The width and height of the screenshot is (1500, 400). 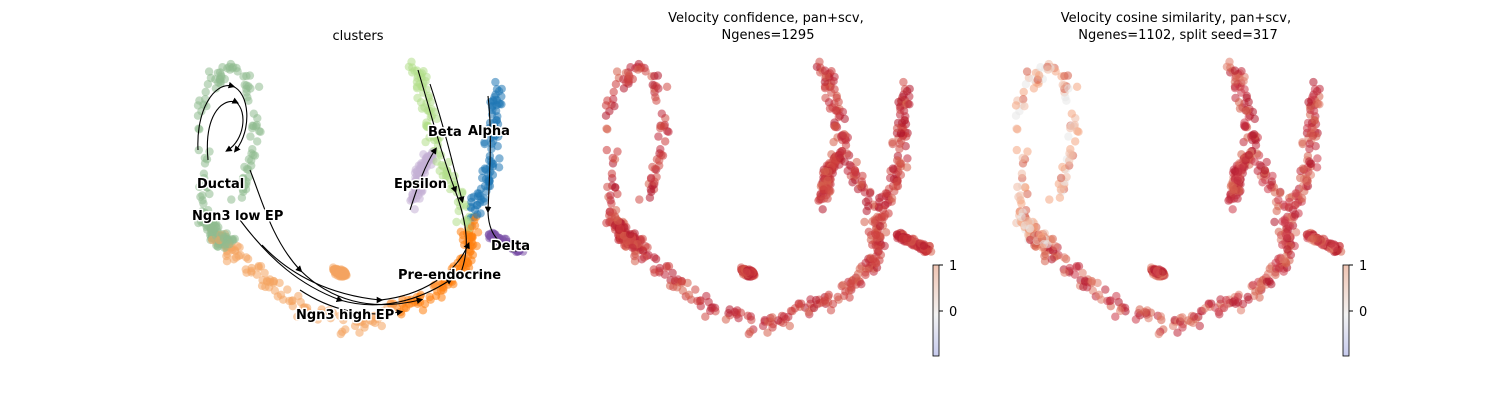 I want to click on colorbar-gradient, so click(x=936, y=310).